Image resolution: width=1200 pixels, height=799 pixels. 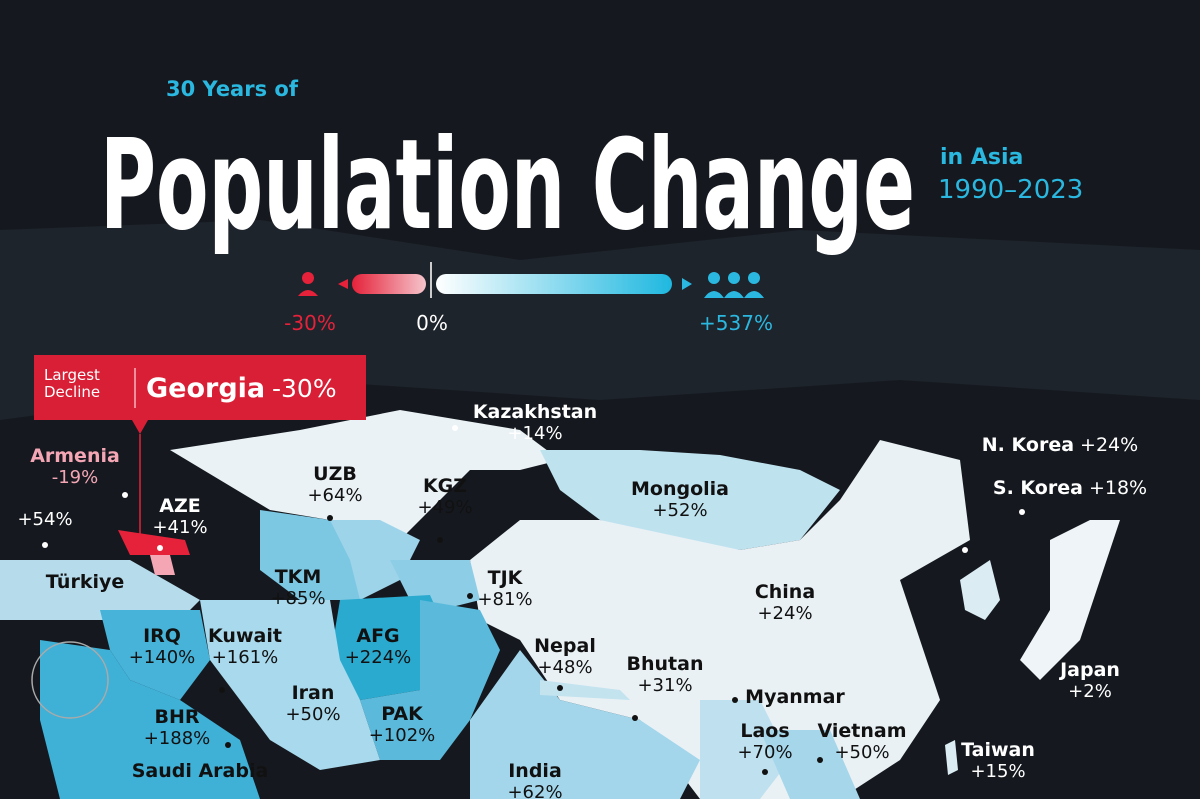 I want to click on country-name: Myanmar, so click(x=795, y=697).